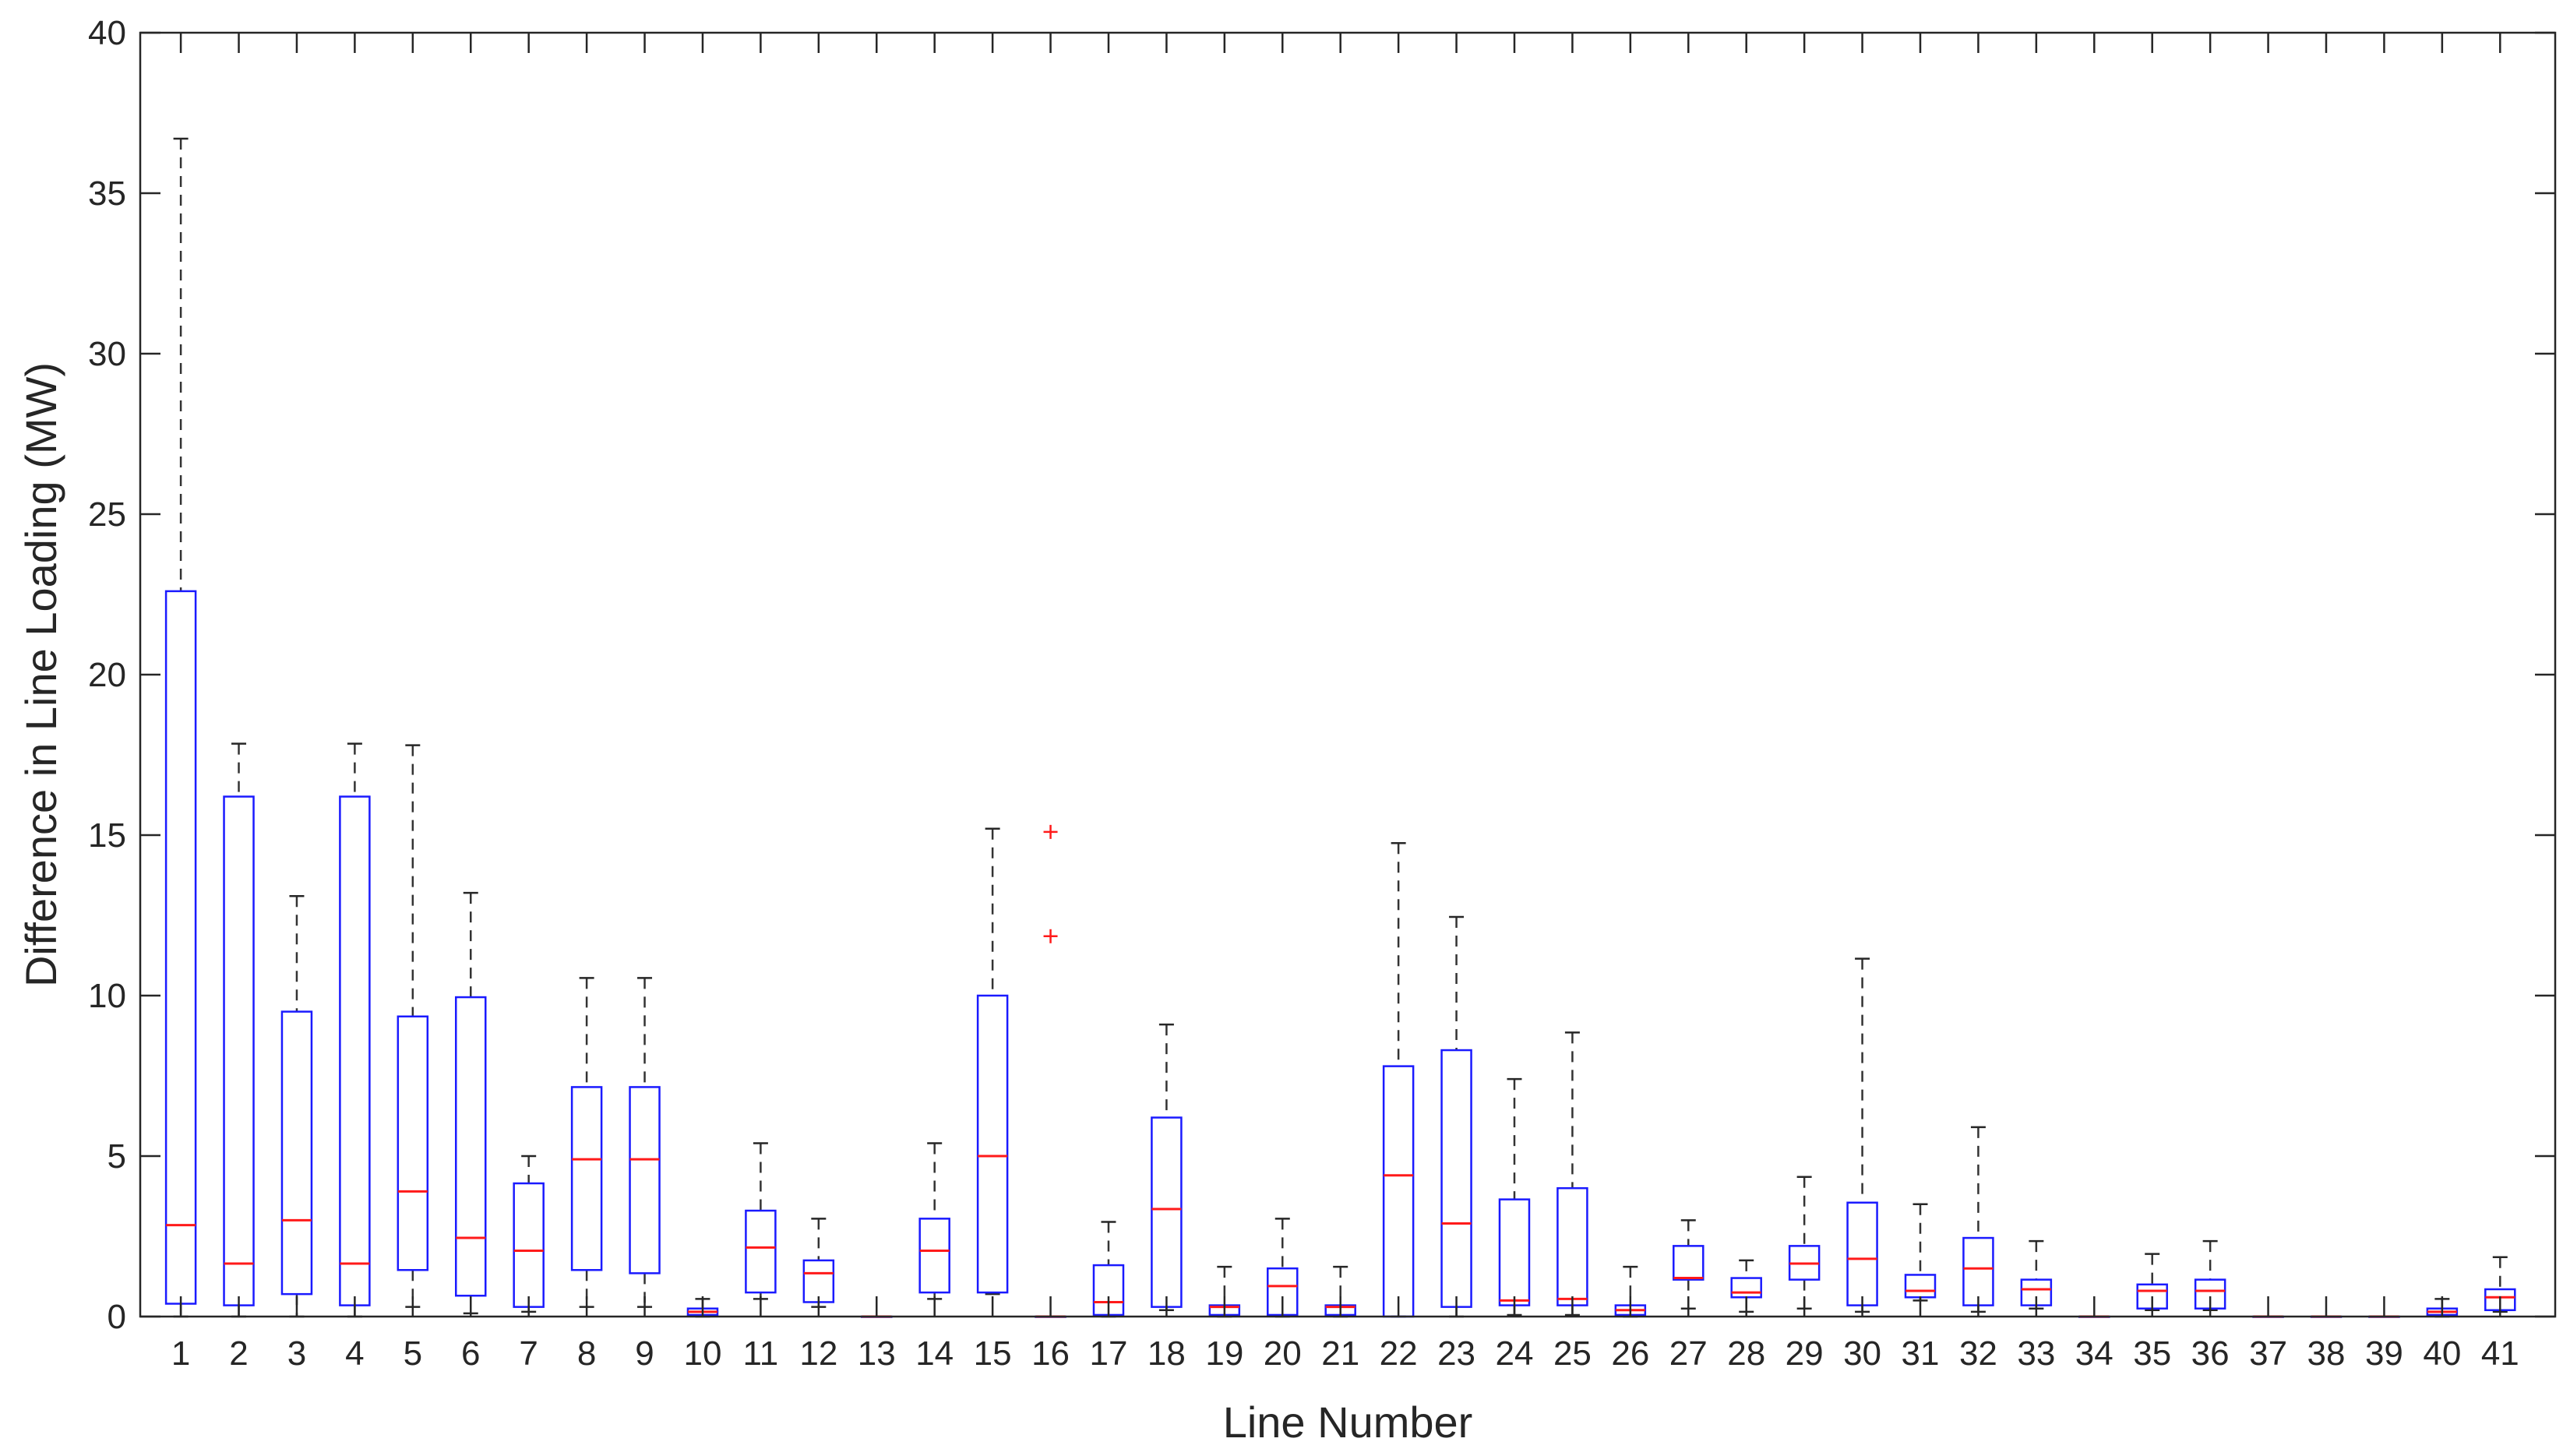 This screenshot has height=1456, width=2570. Describe the element at coordinates (2210, 1354) in the screenshot. I see `x-tick-label: 36` at that location.